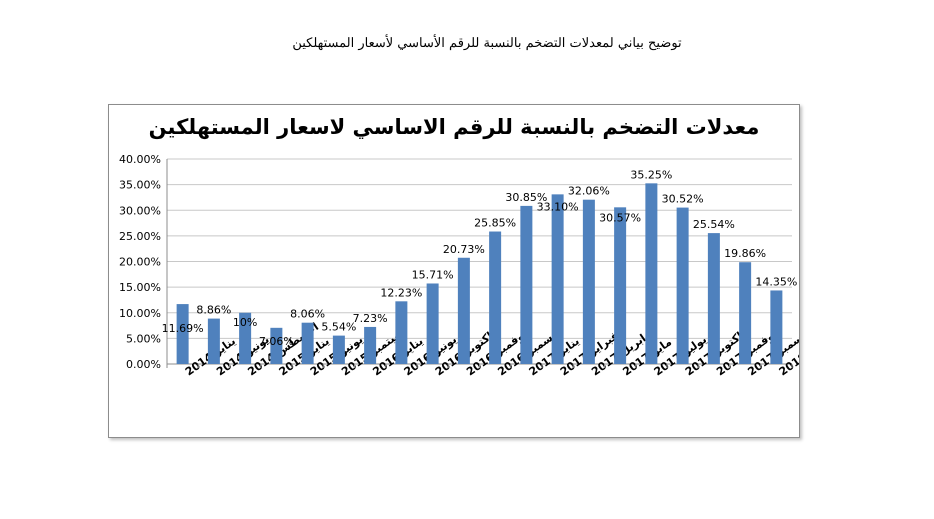  Describe the element at coordinates (140, 287) in the screenshot. I see `y-tick-label: 15.00%` at that location.